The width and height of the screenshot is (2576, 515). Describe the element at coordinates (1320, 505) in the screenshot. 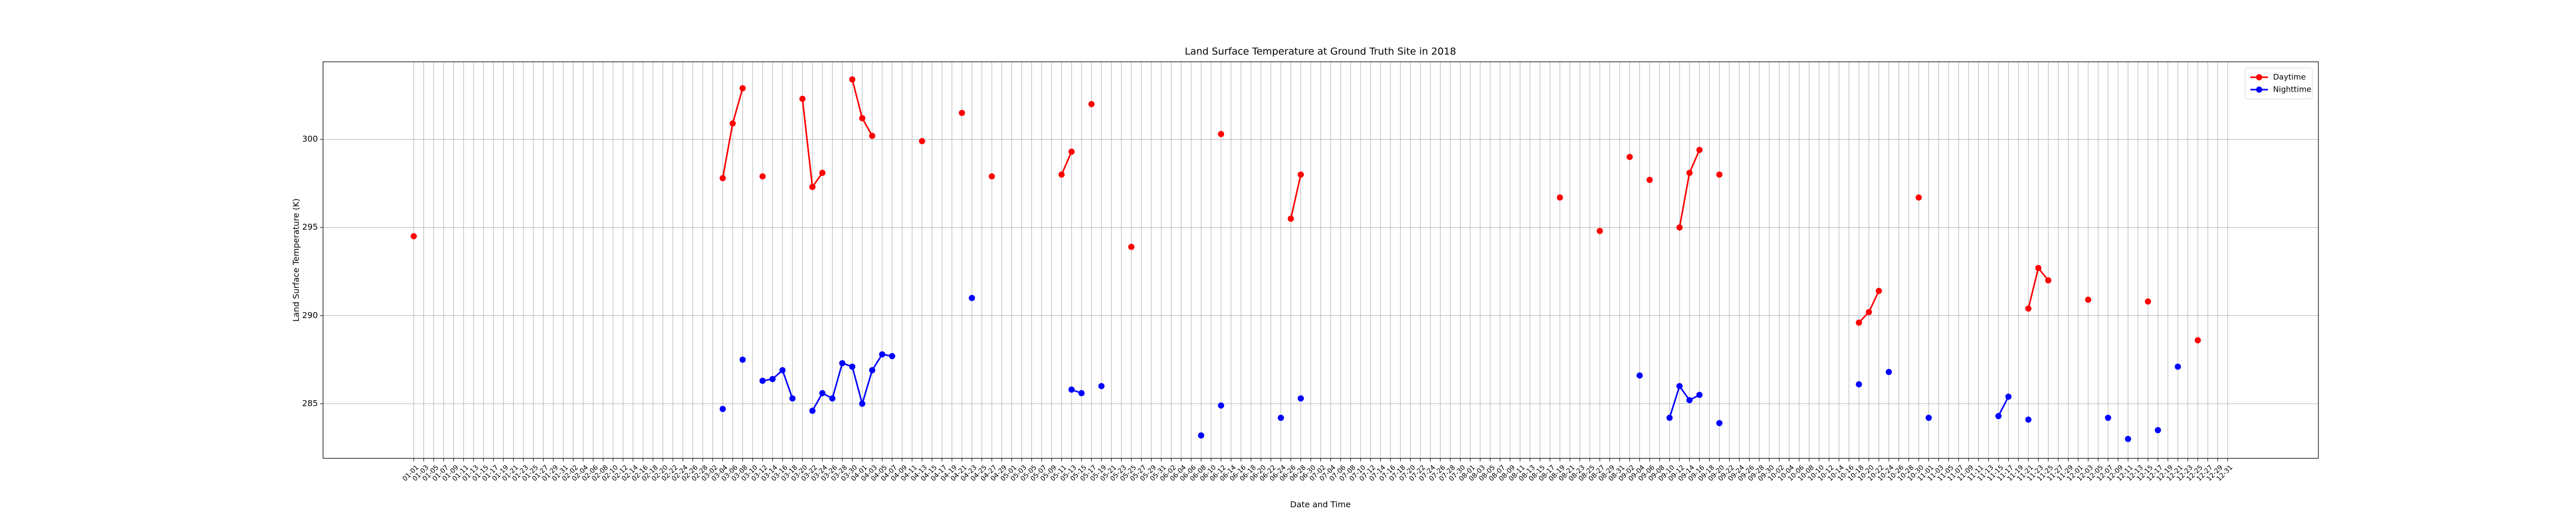

I see `x-axis-label: Date and Time` at that location.